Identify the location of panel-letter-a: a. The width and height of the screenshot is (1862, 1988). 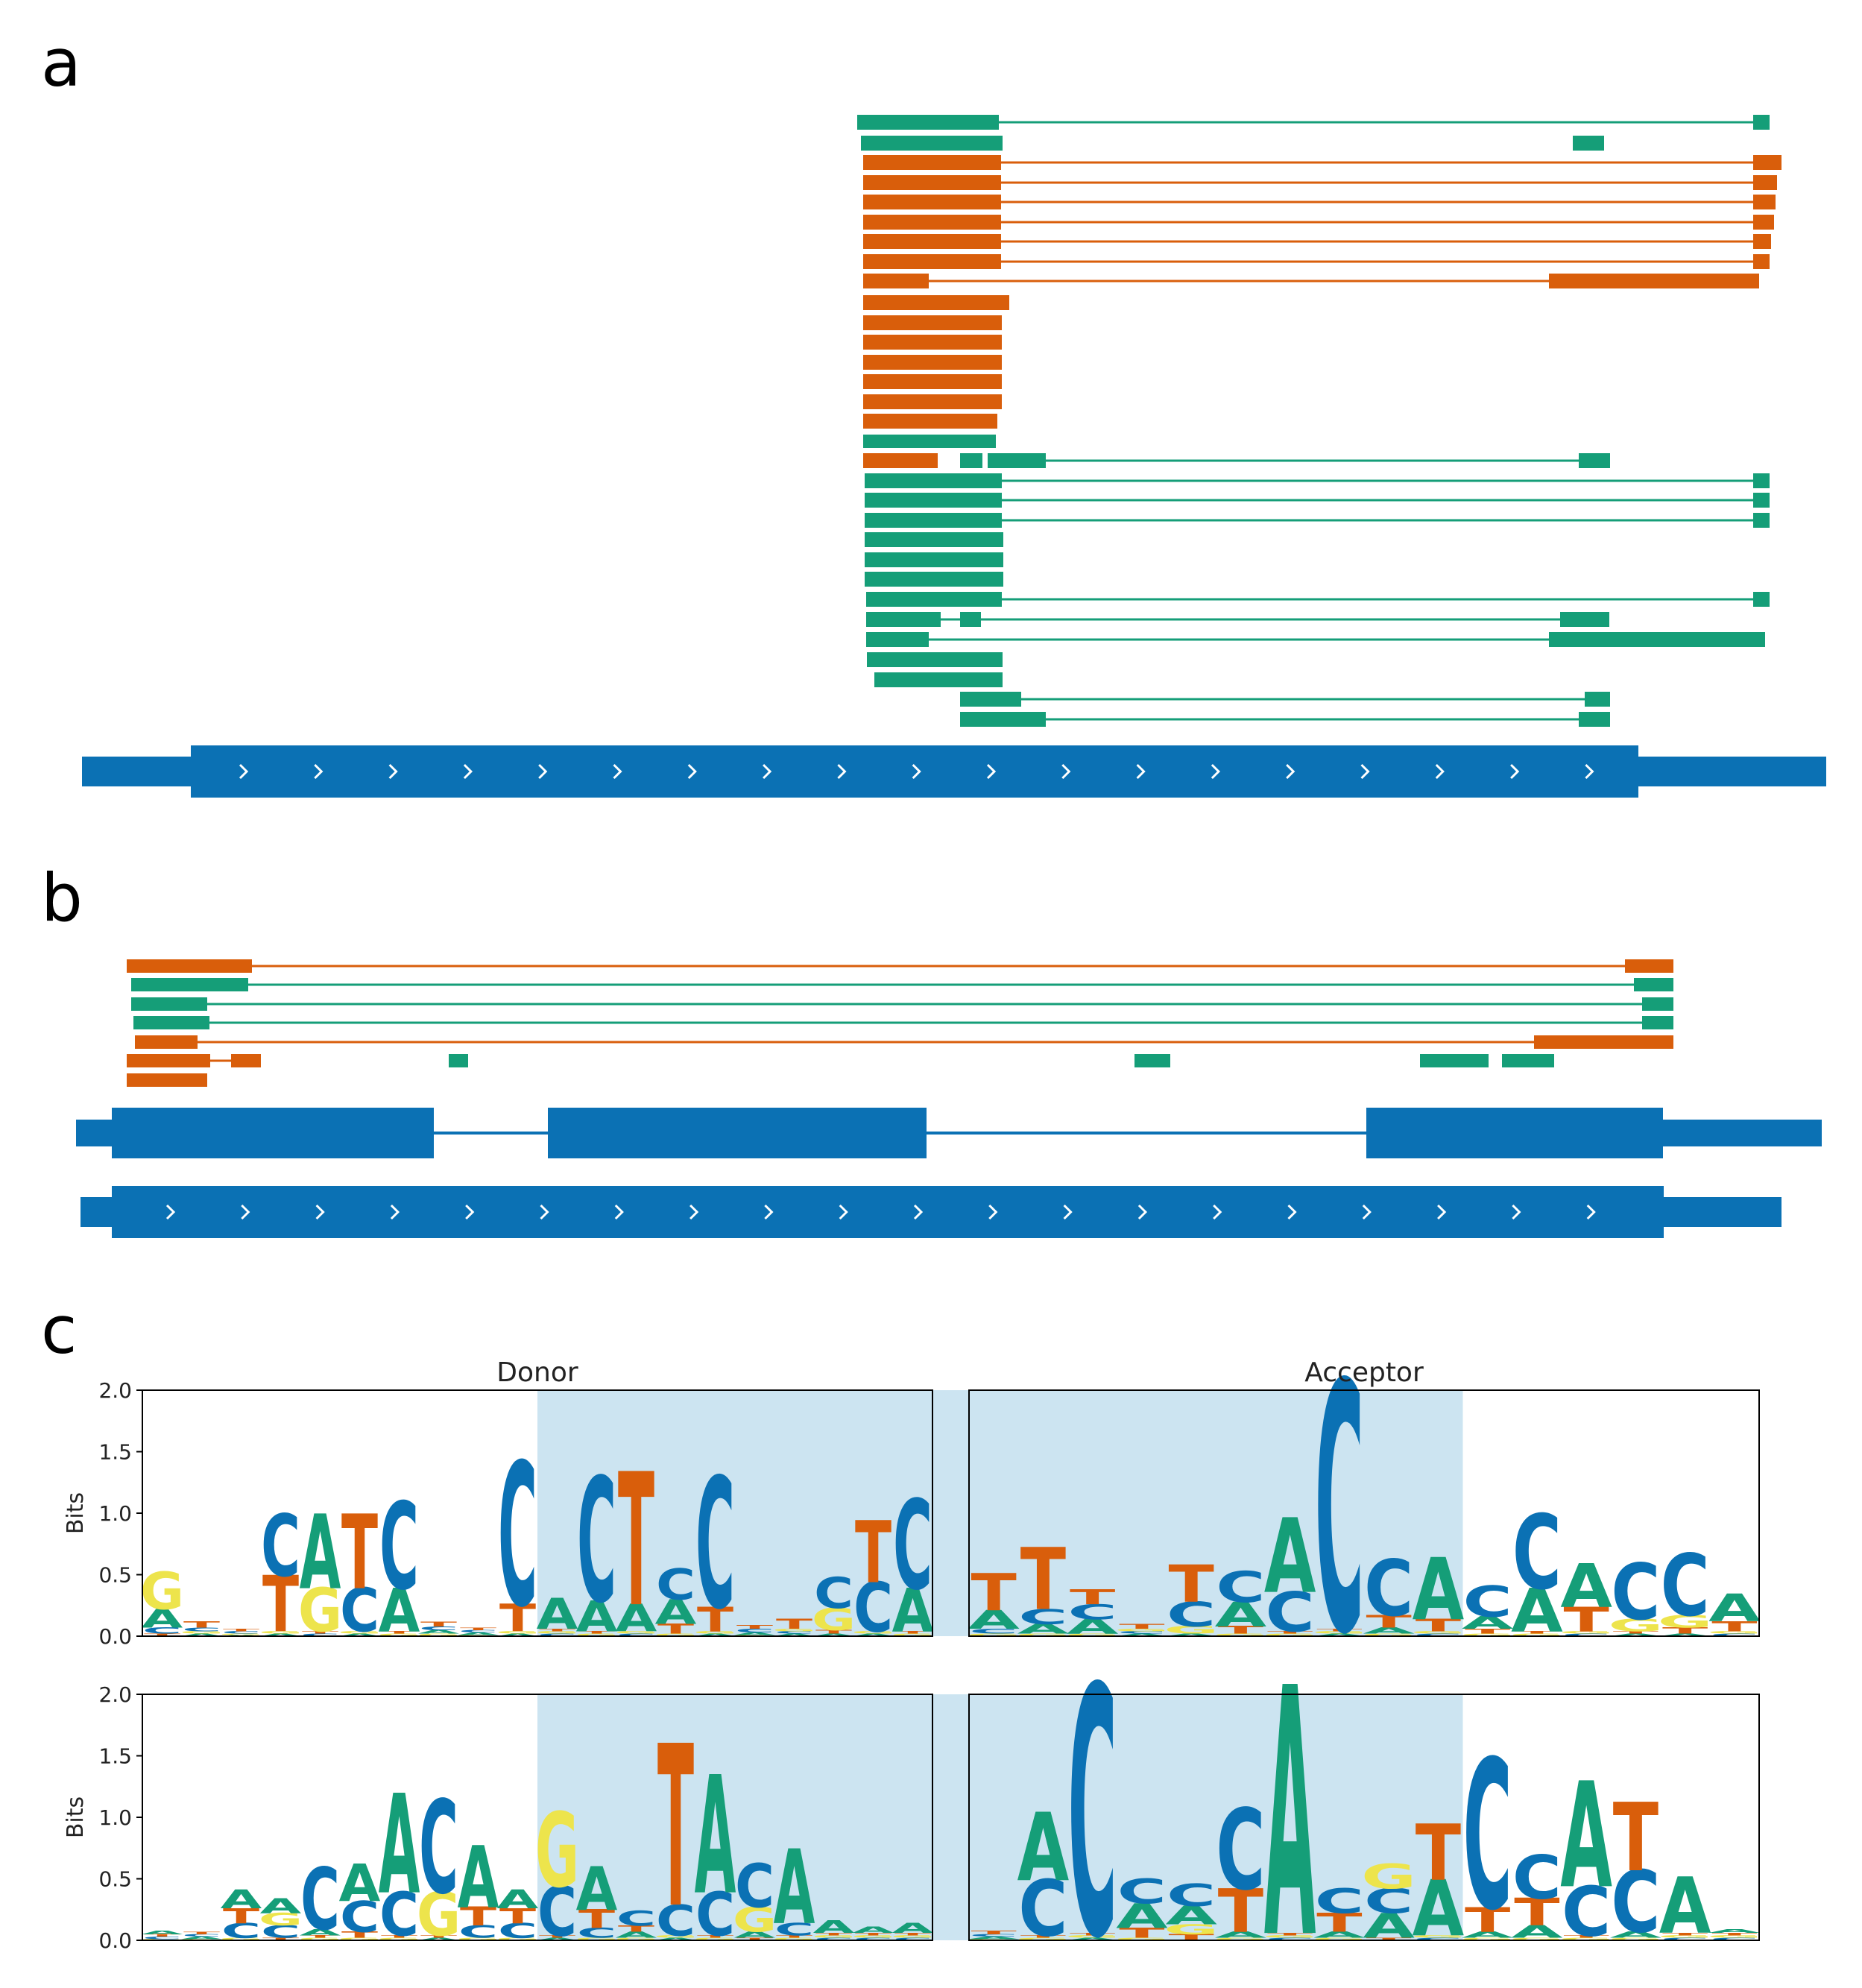
(61, 63).